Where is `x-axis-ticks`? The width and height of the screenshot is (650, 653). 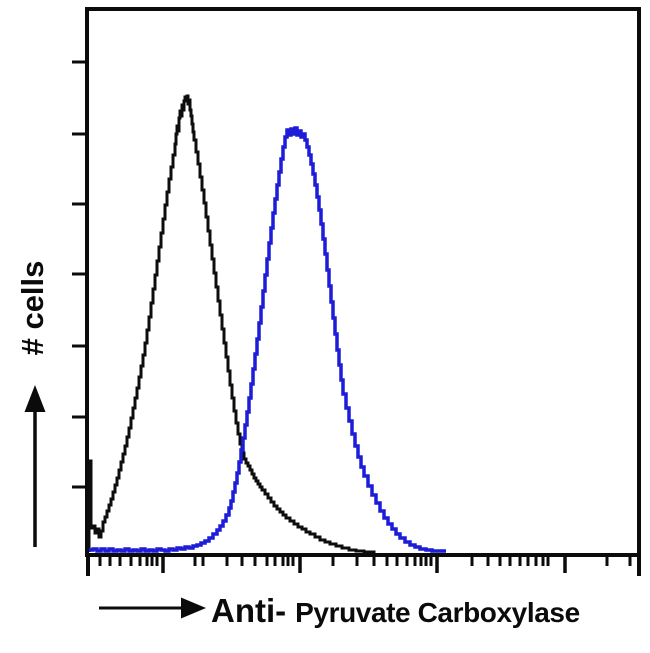
x-axis-ticks is located at coordinates (363, 565).